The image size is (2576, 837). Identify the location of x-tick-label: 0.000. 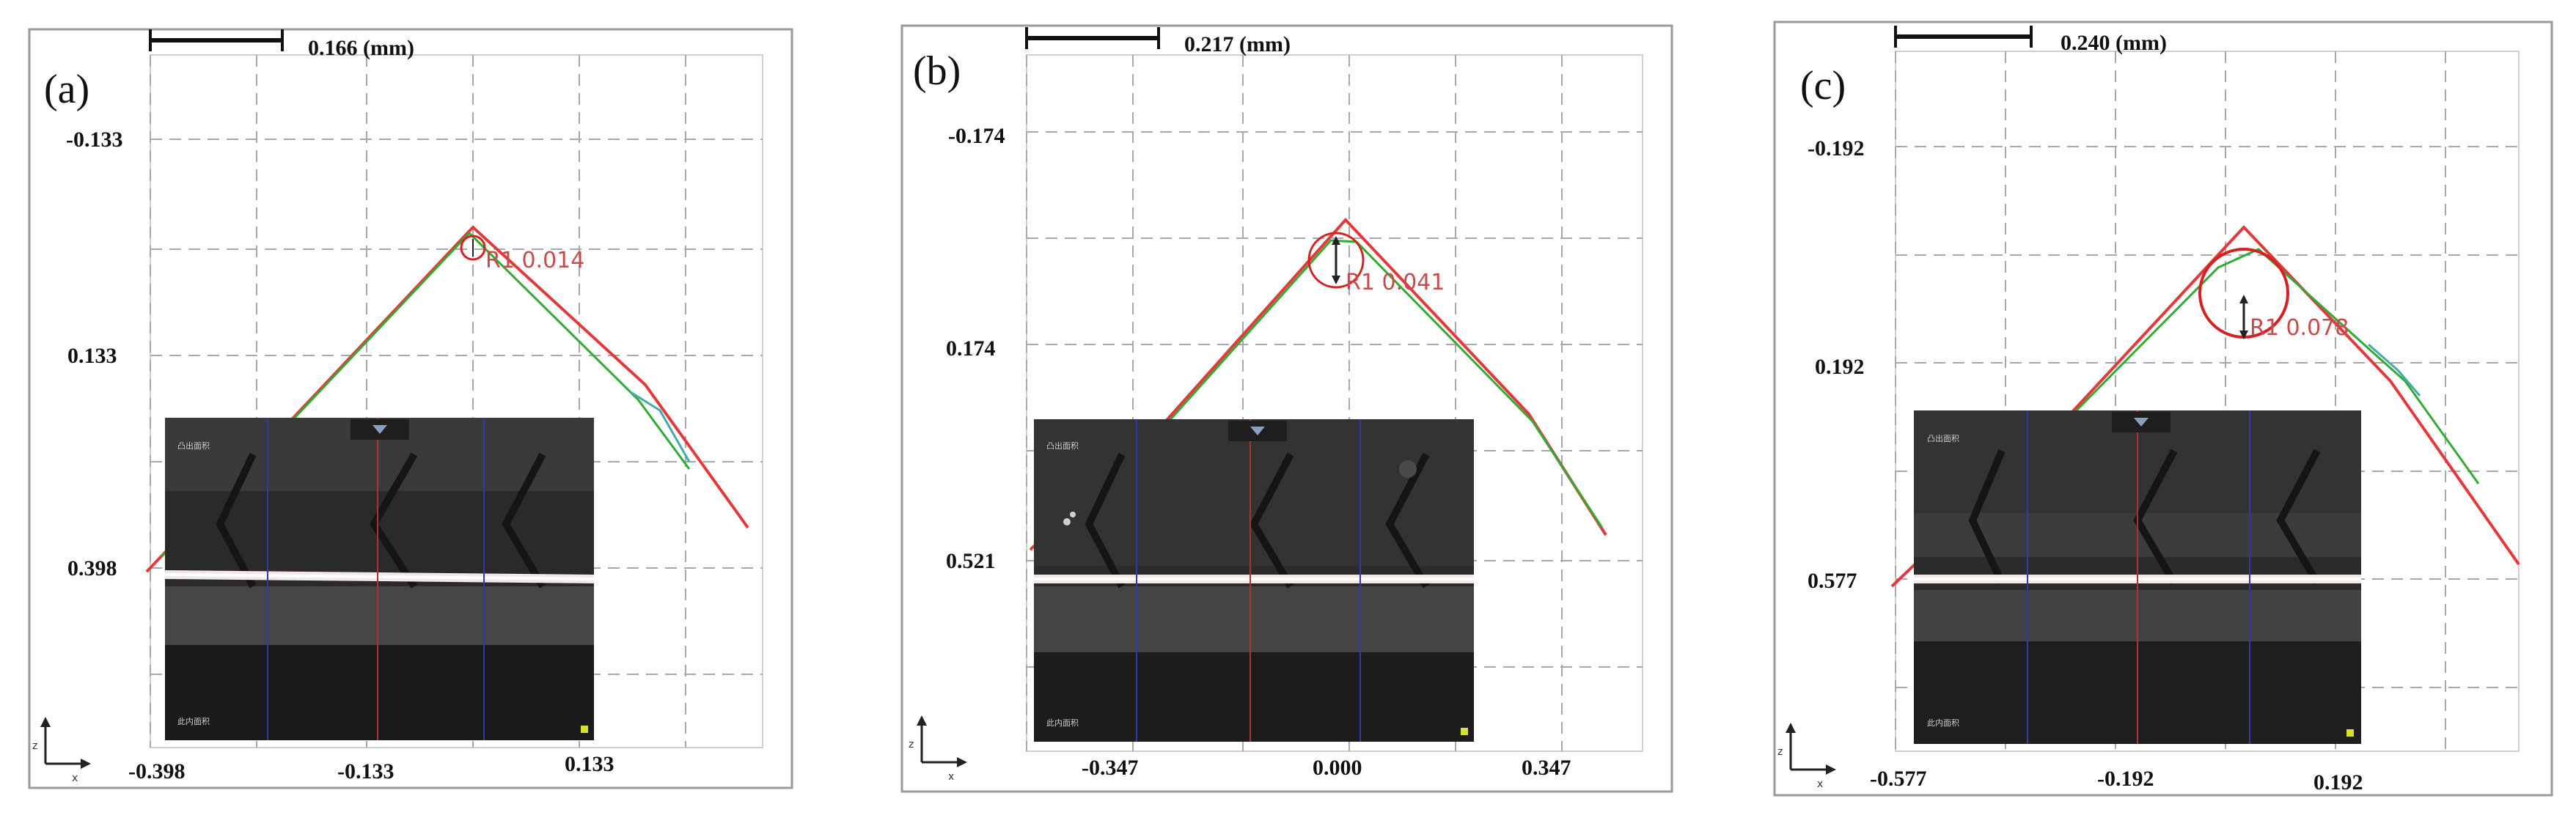
(1338, 768).